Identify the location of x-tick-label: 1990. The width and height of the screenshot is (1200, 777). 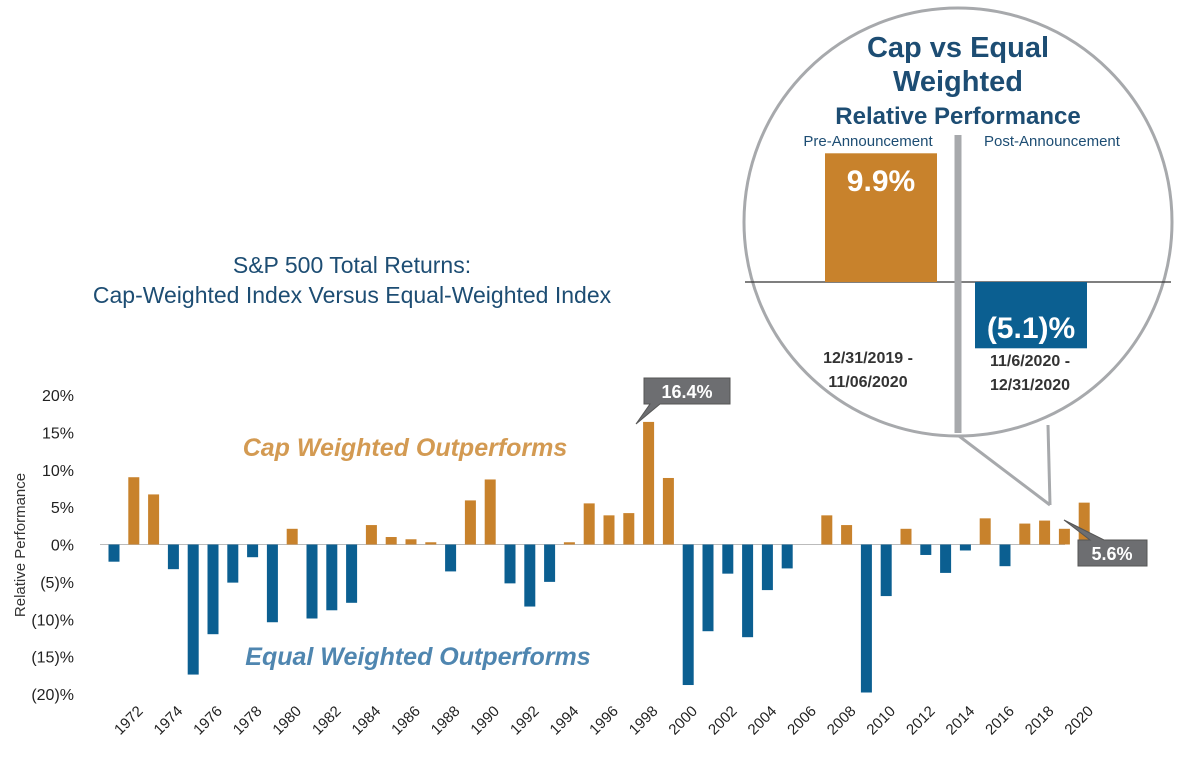
(485, 721).